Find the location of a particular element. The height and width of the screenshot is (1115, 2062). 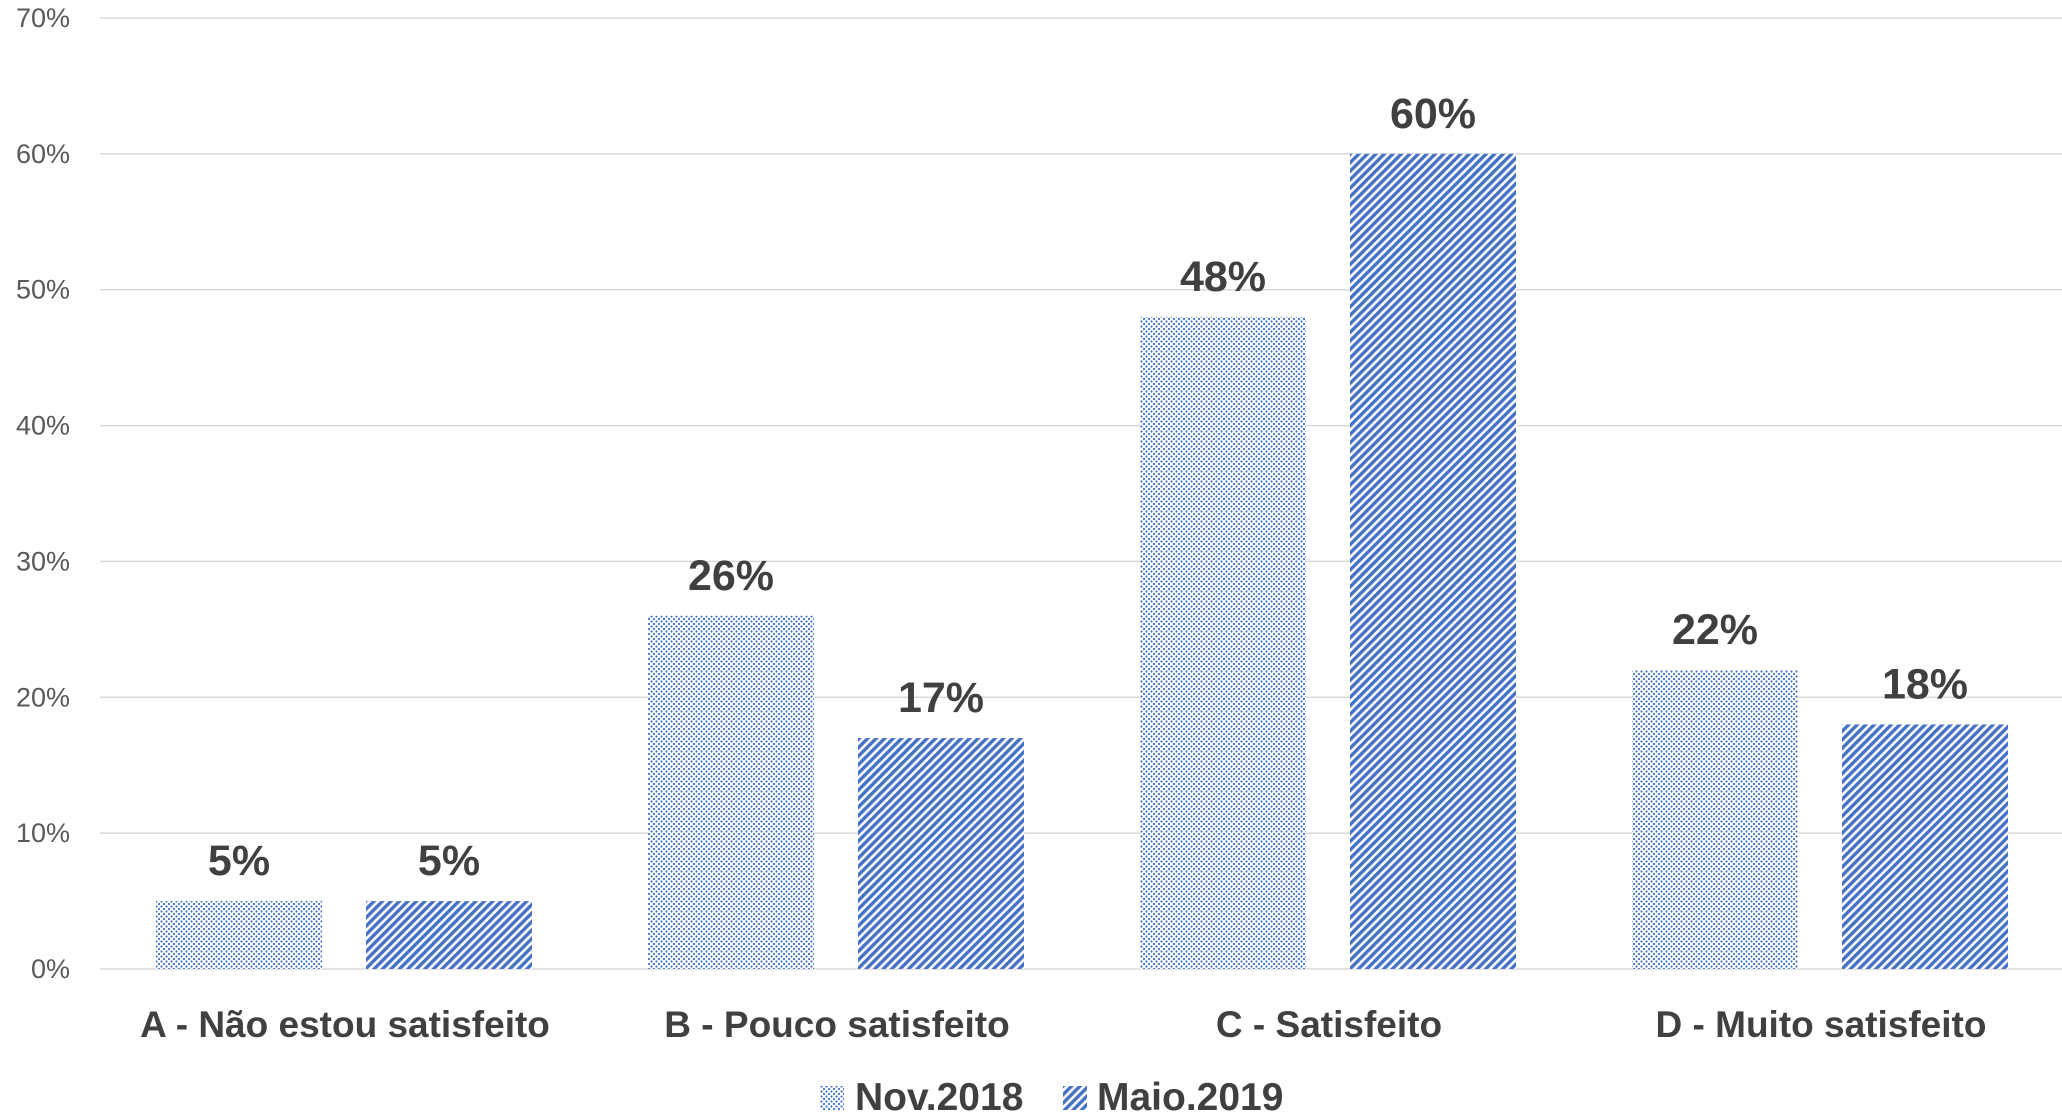

y-tick-label-30: 30% is located at coordinates (43, 561).